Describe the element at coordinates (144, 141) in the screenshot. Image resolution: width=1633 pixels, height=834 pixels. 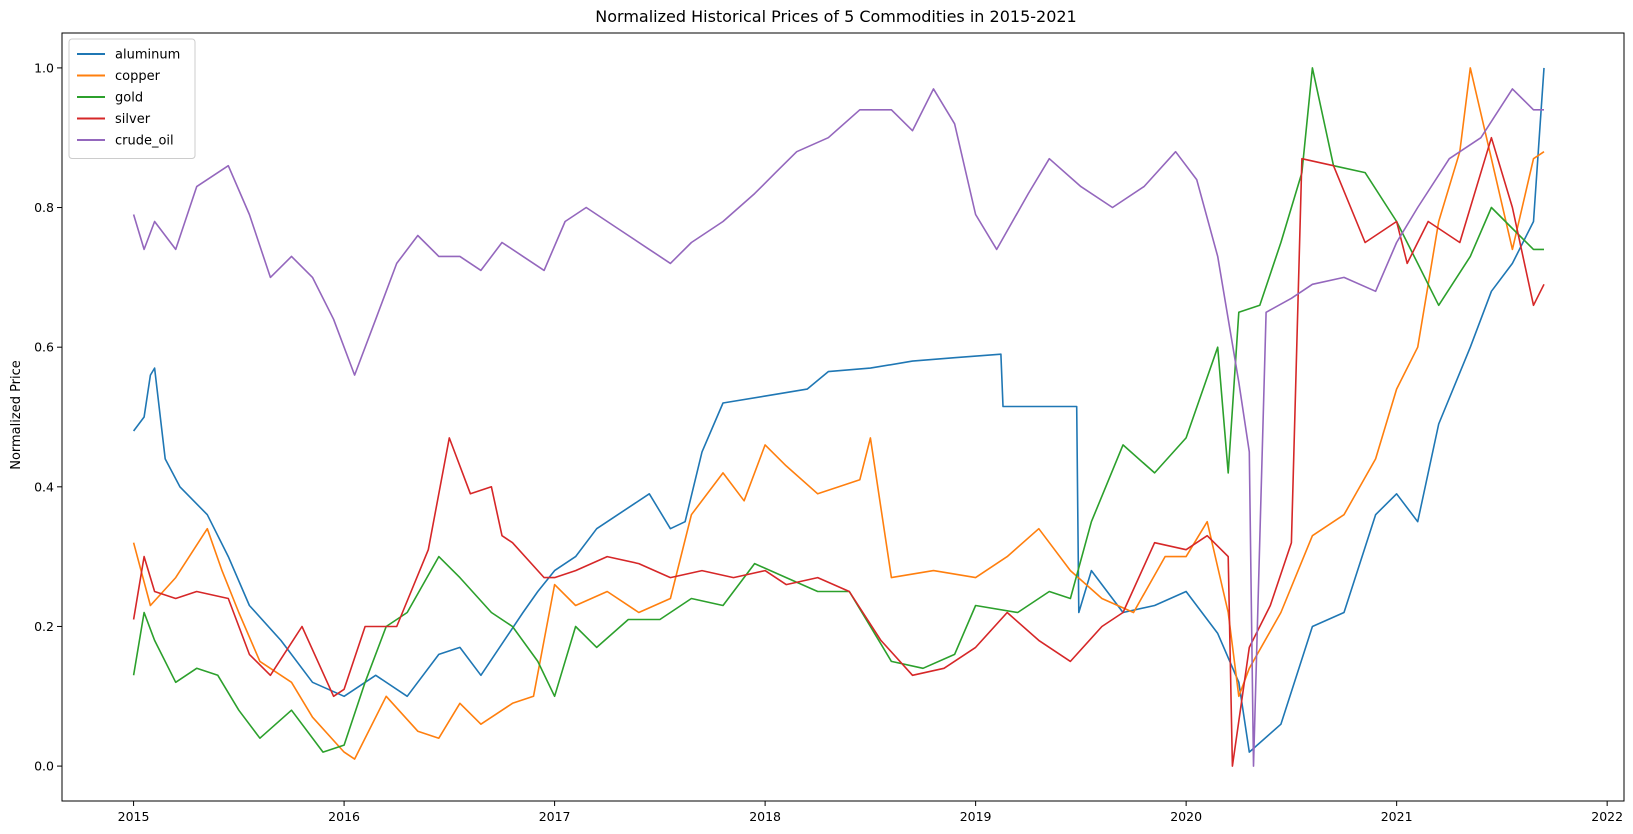
I see `legend-label: crude_oil` at that location.